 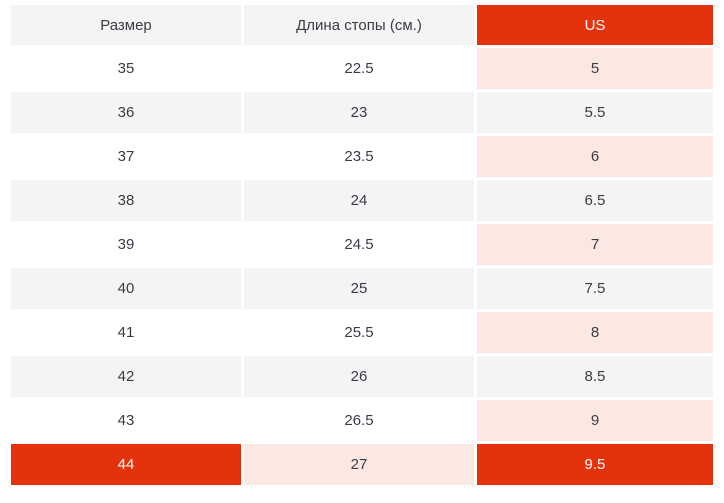 What do you see at coordinates (126, 25) in the screenshot?
I see `column-header-size: Размер` at bounding box center [126, 25].